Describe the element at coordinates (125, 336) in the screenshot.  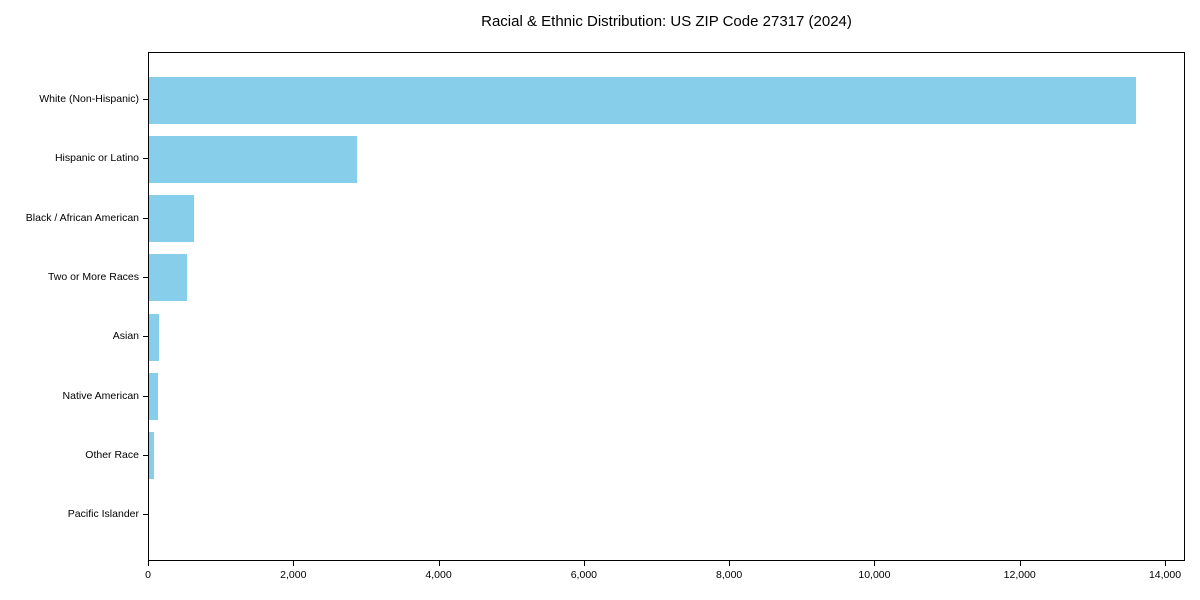
I see `y-axis-label: Asian` at that location.